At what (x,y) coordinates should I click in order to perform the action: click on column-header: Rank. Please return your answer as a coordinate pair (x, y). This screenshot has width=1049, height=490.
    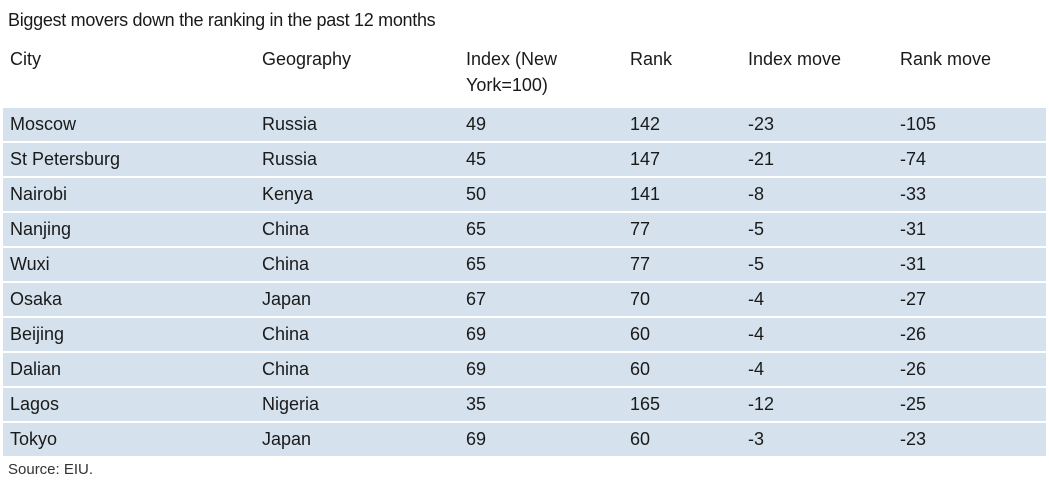
    Looking at the image, I should click on (651, 59).